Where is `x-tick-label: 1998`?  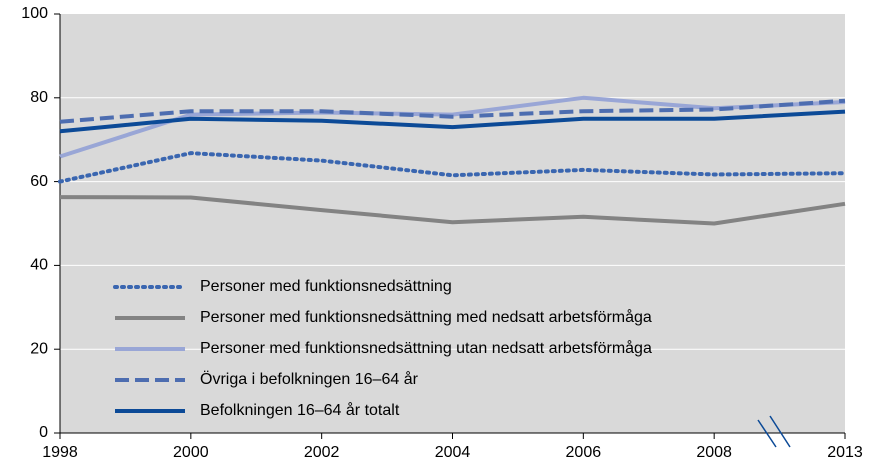
x-tick-label: 1998 is located at coordinates (60, 452).